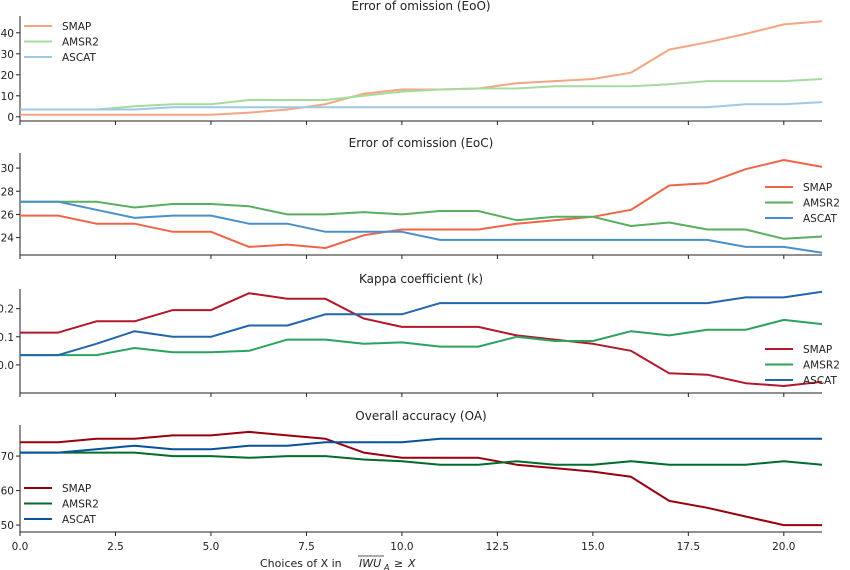 The width and height of the screenshot is (850, 570). I want to click on x-tick-label: 7.5, so click(306, 547).